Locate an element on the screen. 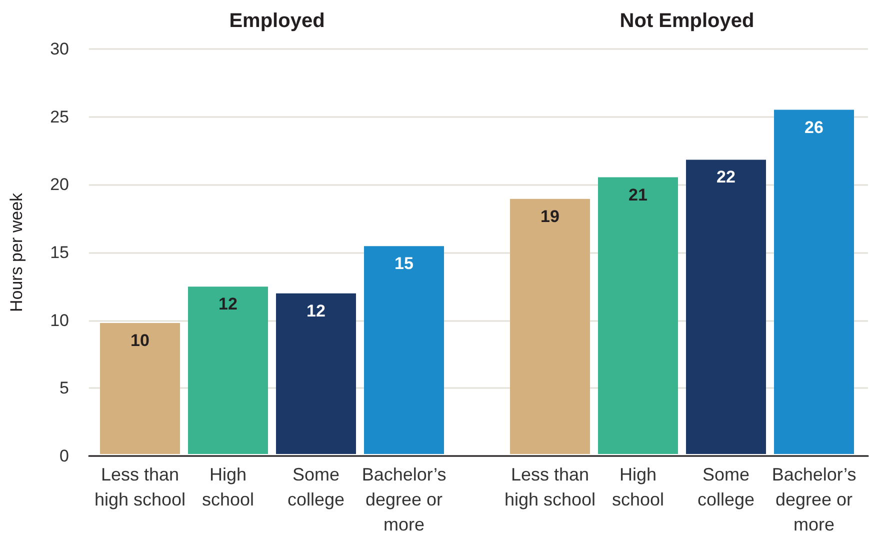  data-label: 15 is located at coordinates (404, 264).